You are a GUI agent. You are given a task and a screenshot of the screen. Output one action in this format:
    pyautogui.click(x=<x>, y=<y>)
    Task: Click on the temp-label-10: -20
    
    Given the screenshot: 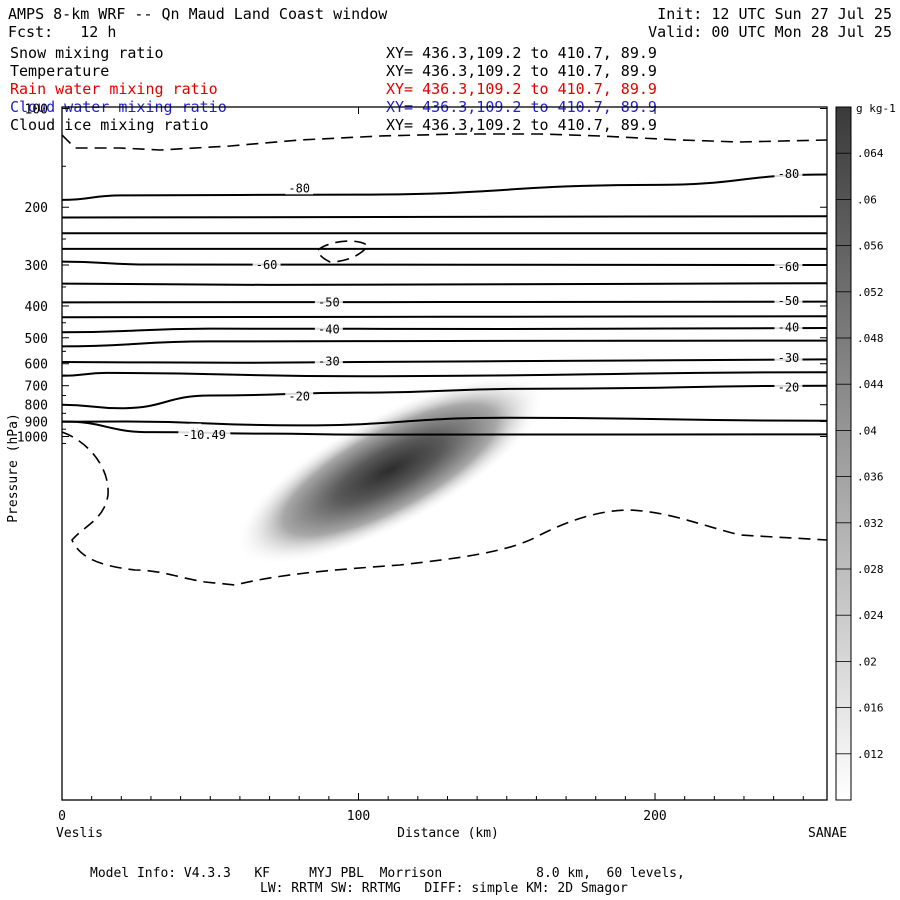 What is the action you would take?
    pyautogui.click(x=299, y=396)
    